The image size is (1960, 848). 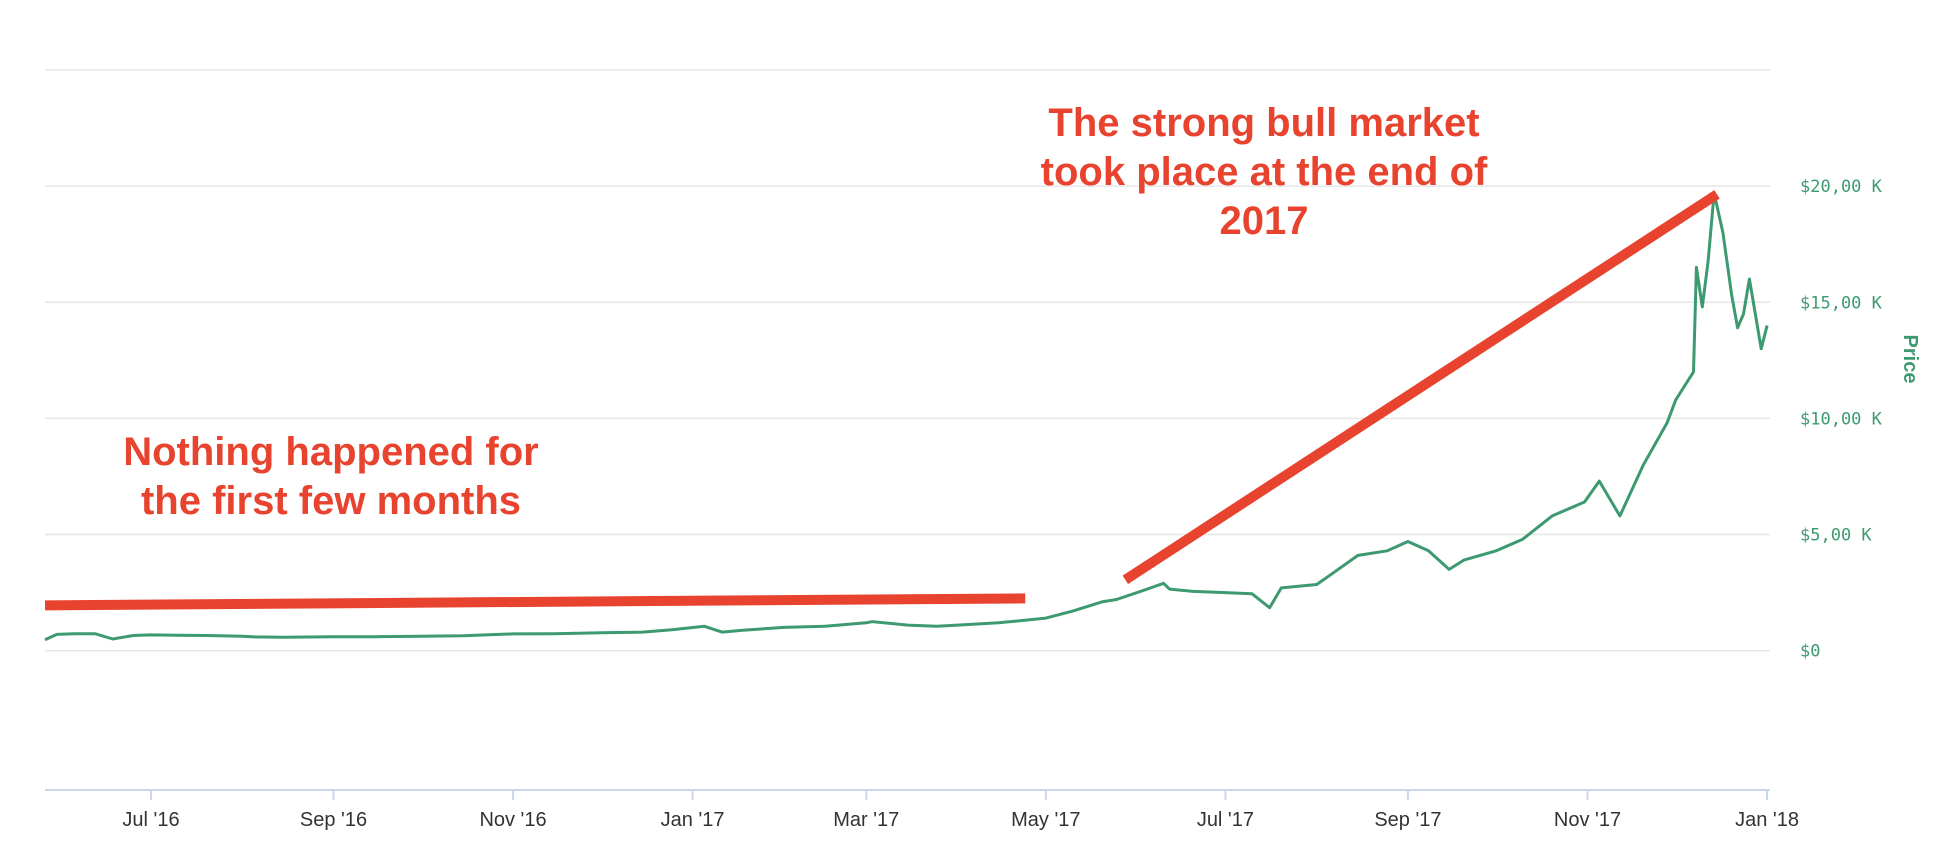 I want to click on y-axis-title: Price, so click(x=1910, y=359).